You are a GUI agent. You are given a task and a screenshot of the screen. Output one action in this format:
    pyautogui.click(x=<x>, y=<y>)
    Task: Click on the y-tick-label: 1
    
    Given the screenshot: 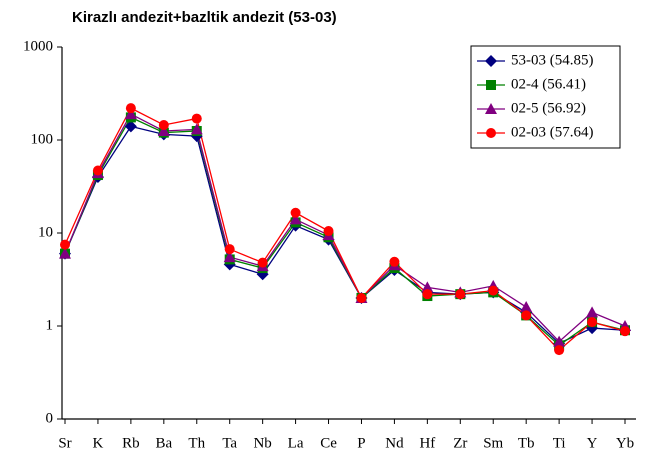 What is the action you would take?
    pyautogui.click(x=50, y=325)
    